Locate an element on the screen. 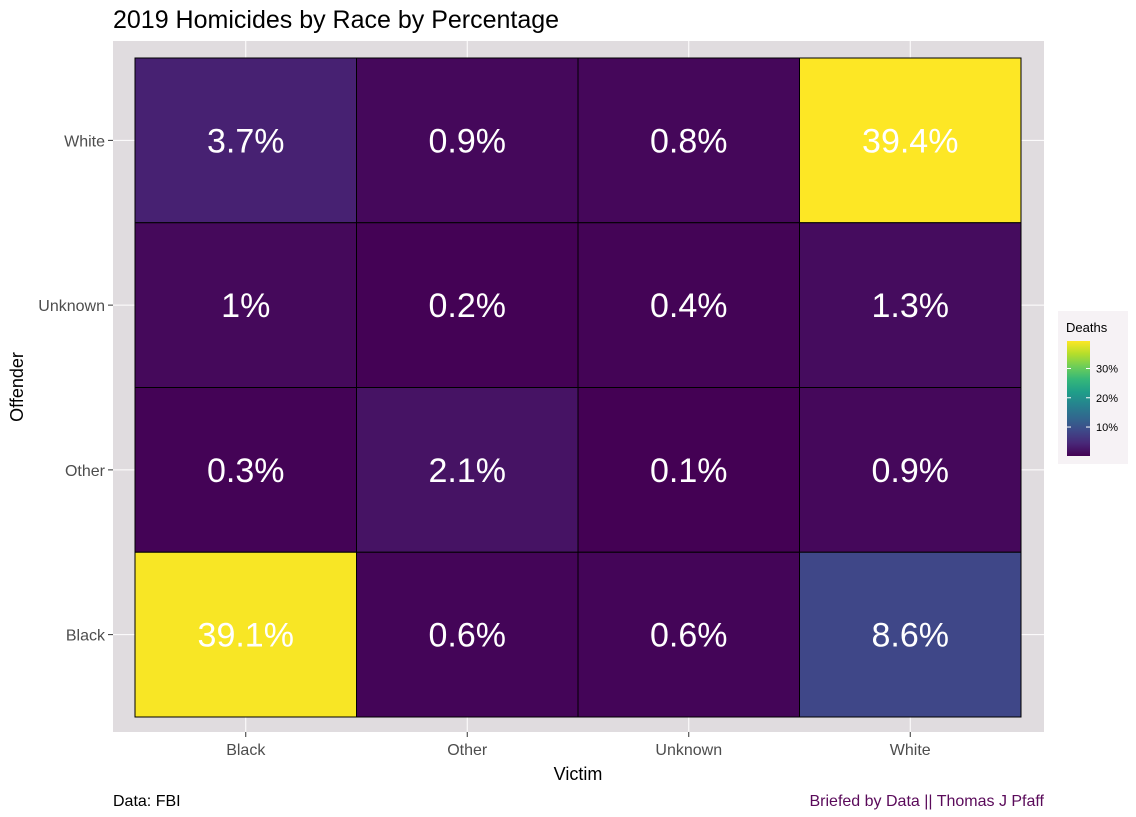 This screenshot has width=1136, height=817. cell-value-label: 2.1% is located at coordinates (468, 471).